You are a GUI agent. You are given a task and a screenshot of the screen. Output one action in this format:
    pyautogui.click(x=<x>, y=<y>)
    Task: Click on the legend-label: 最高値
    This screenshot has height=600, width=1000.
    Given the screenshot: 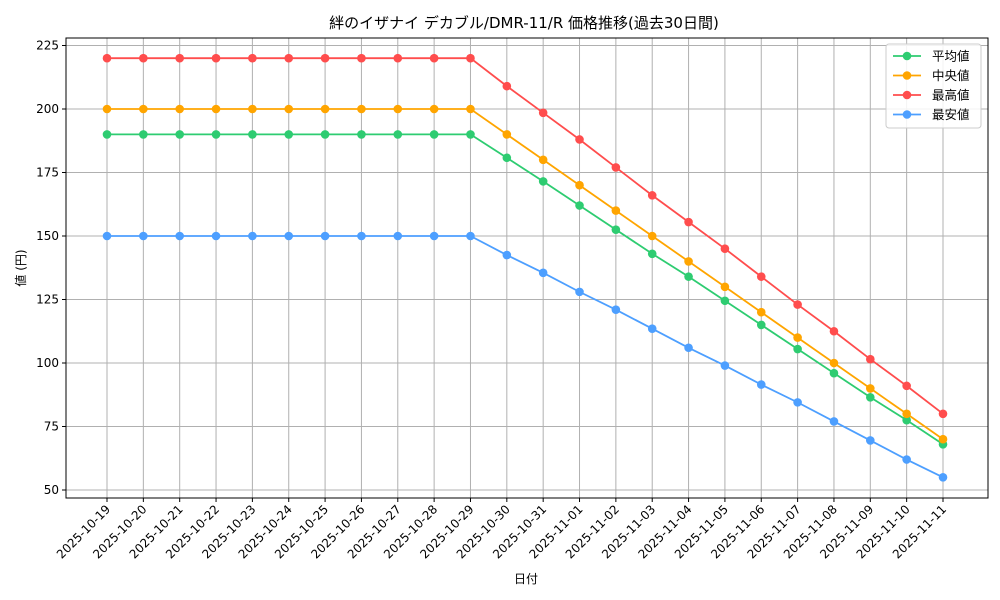 What is the action you would take?
    pyautogui.click(x=951, y=95)
    